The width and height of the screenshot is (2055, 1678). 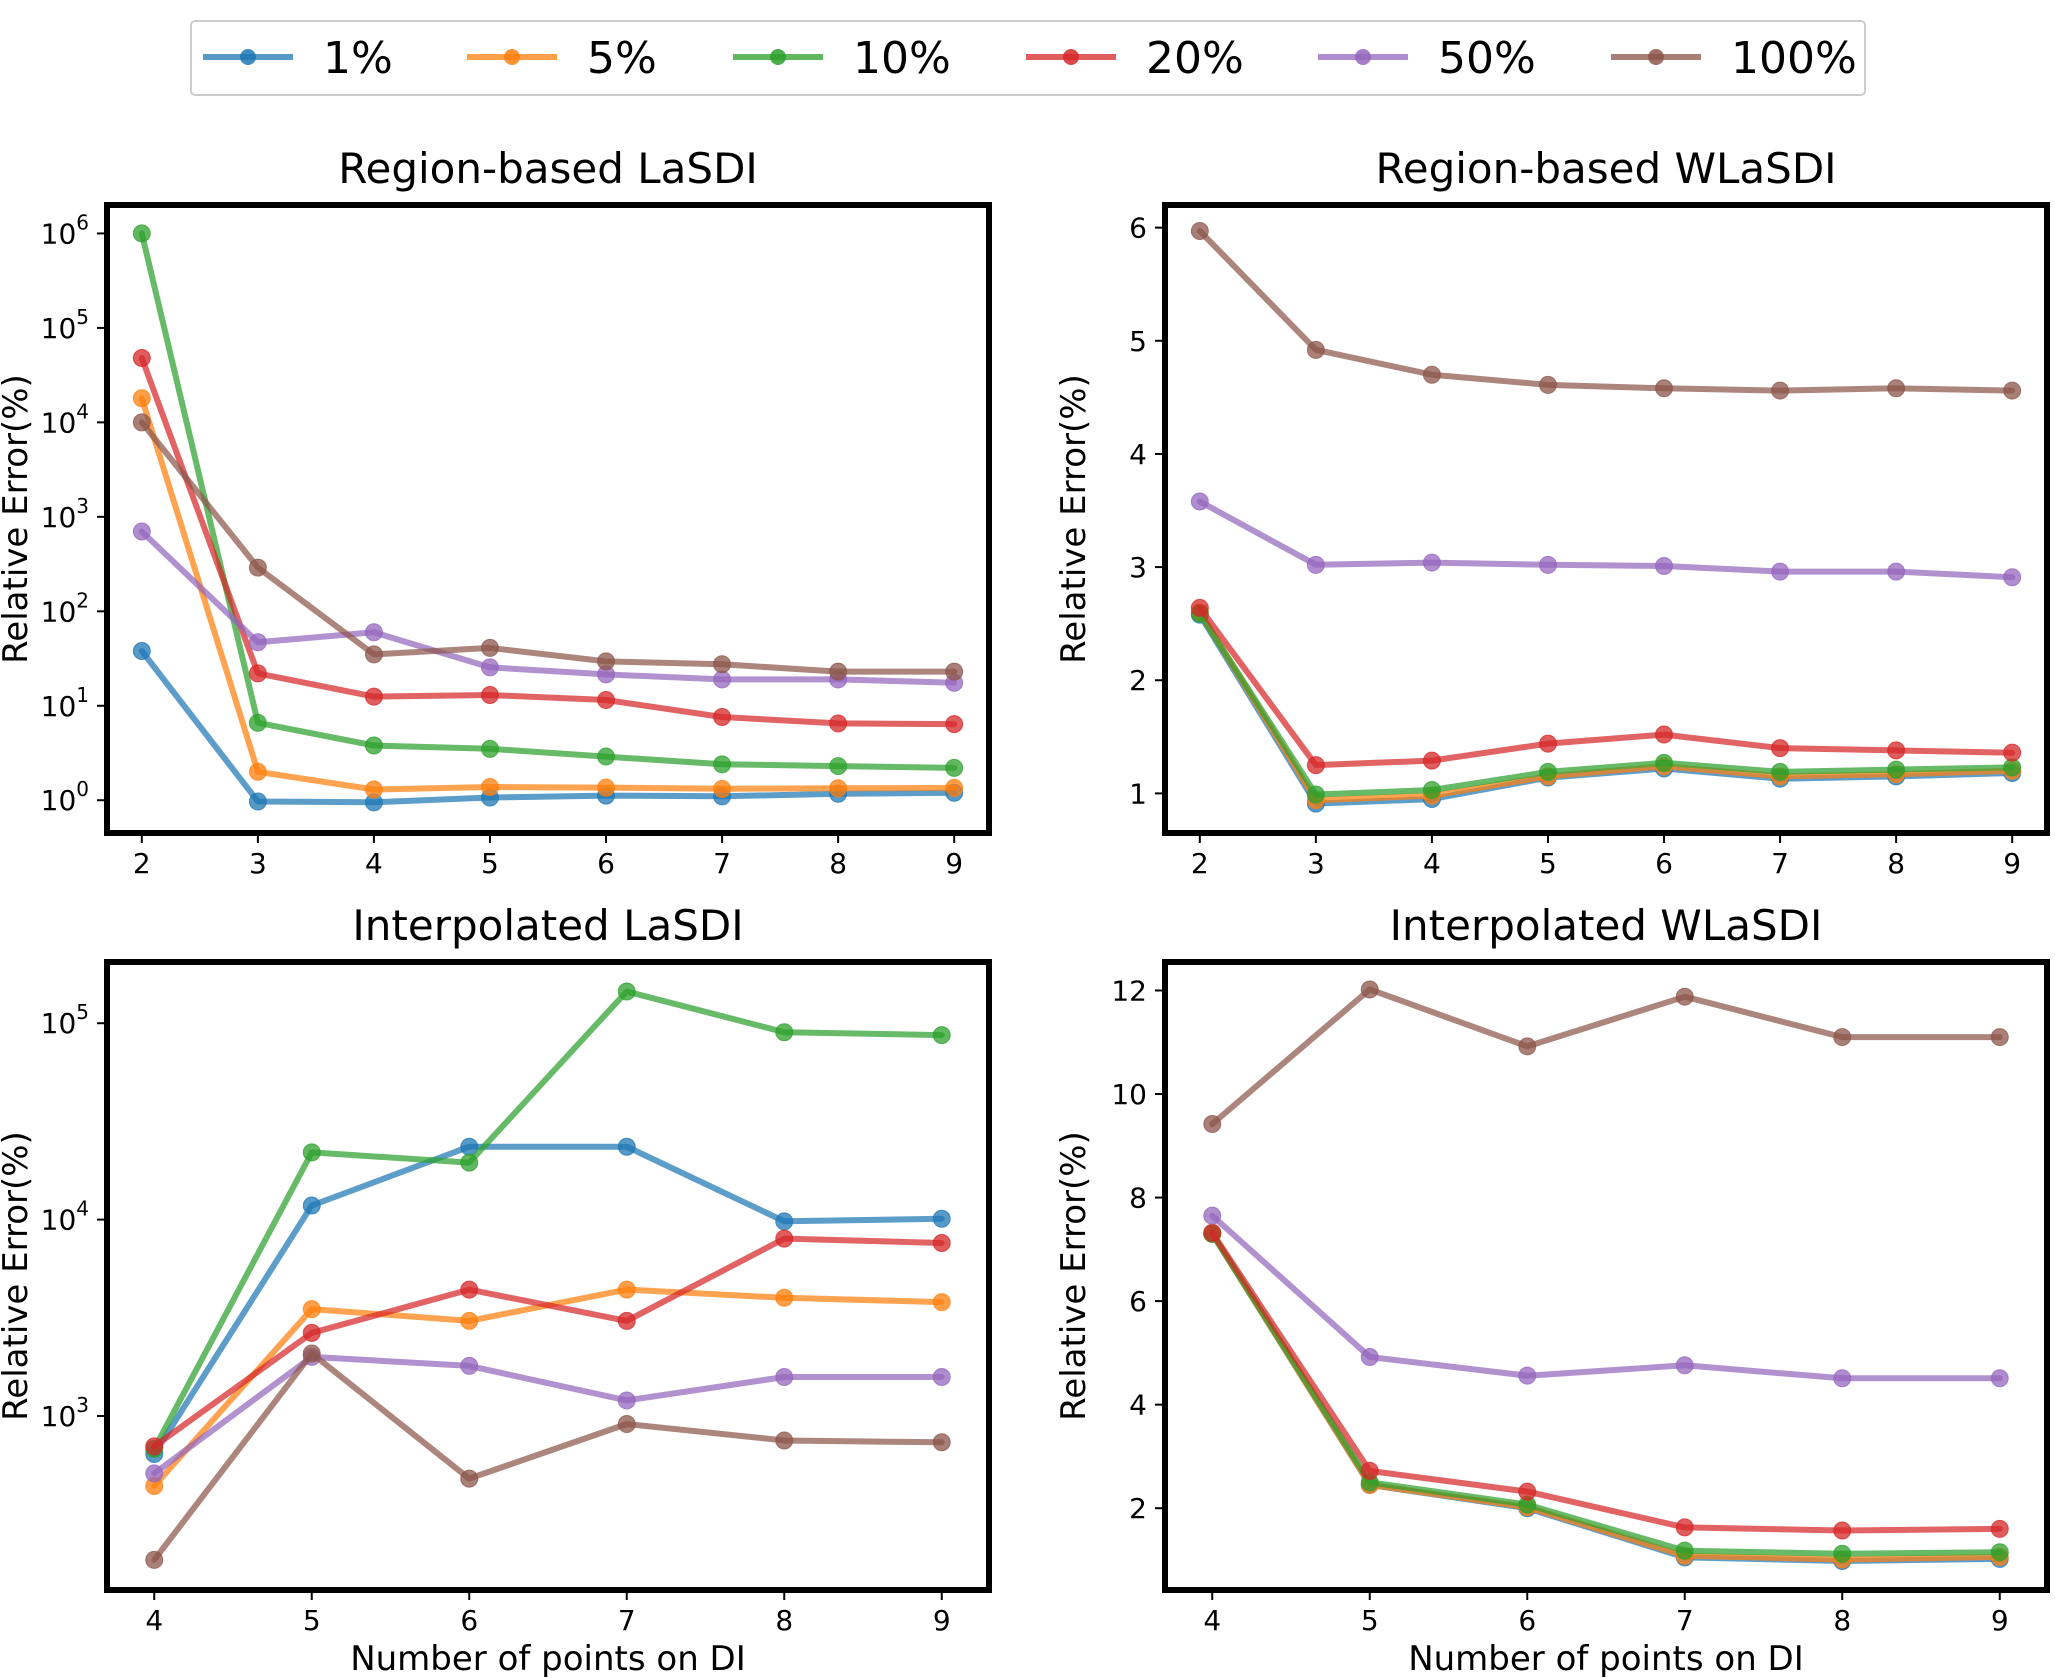 I want to click on y-tick-label: 5, so click(x=1138, y=341).